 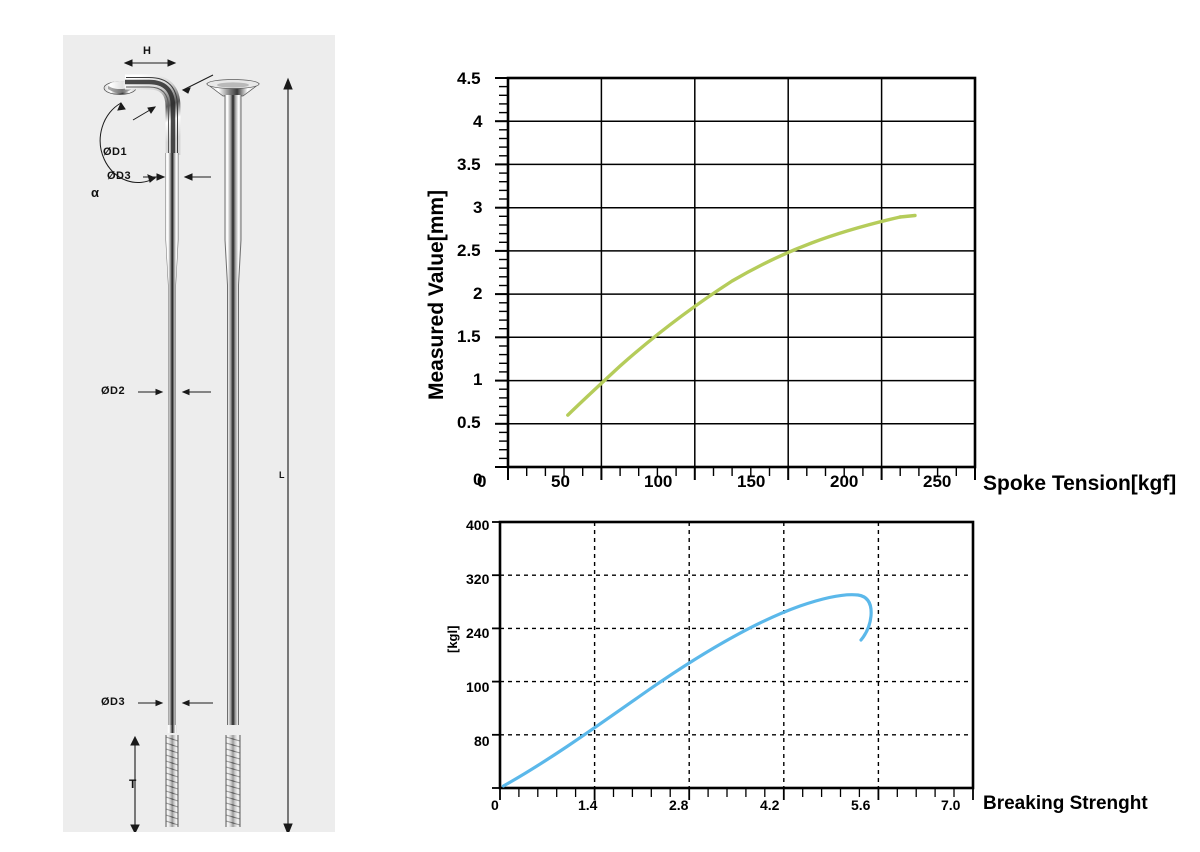 I want to click on top-ytick-3: 3, so click(x=478, y=207).